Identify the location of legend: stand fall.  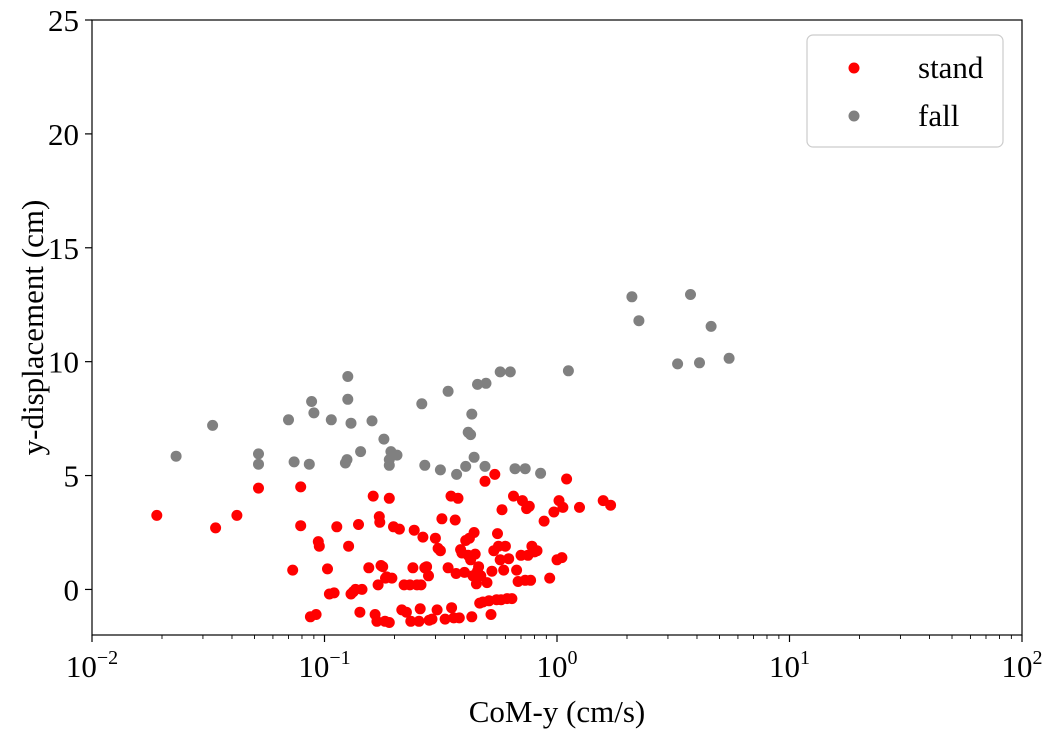
(905, 91).